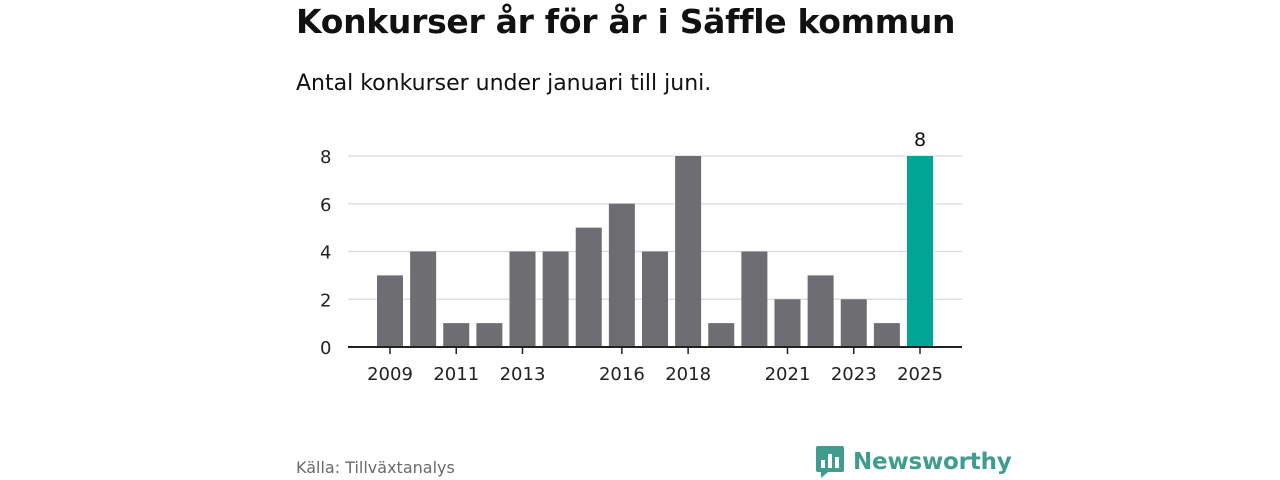 The image size is (1280, 480). What do you see at coordinates (787, 323) in the screenshot?
I see `bar-2021` at bounding box center [787, 323].